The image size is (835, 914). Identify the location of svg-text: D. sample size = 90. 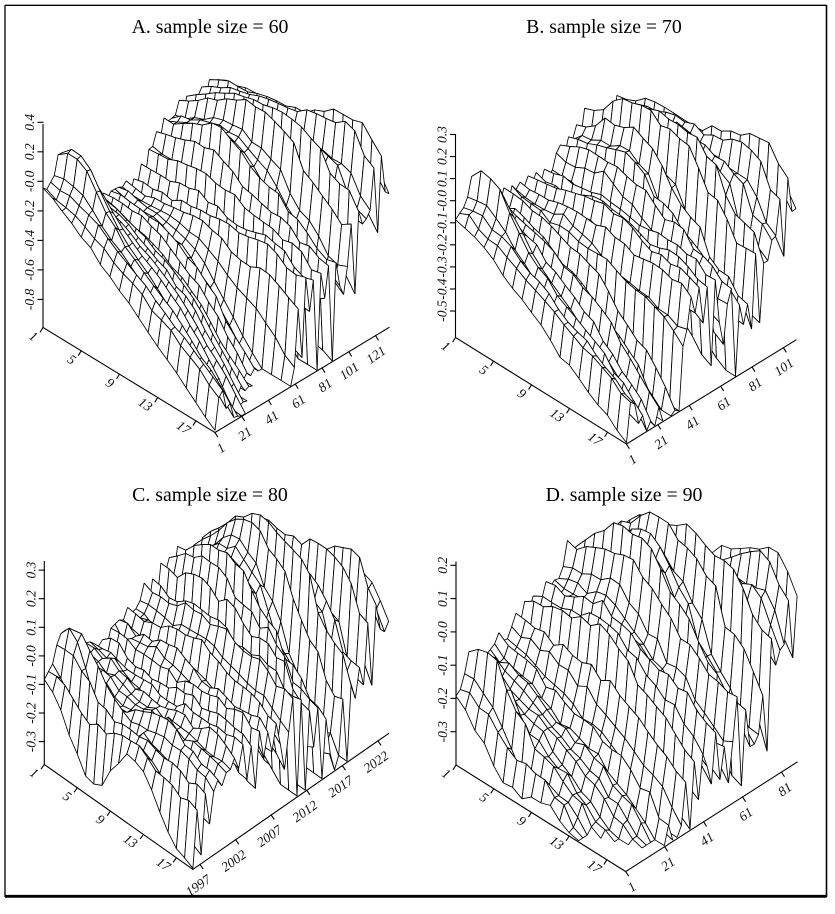
(624, 495).